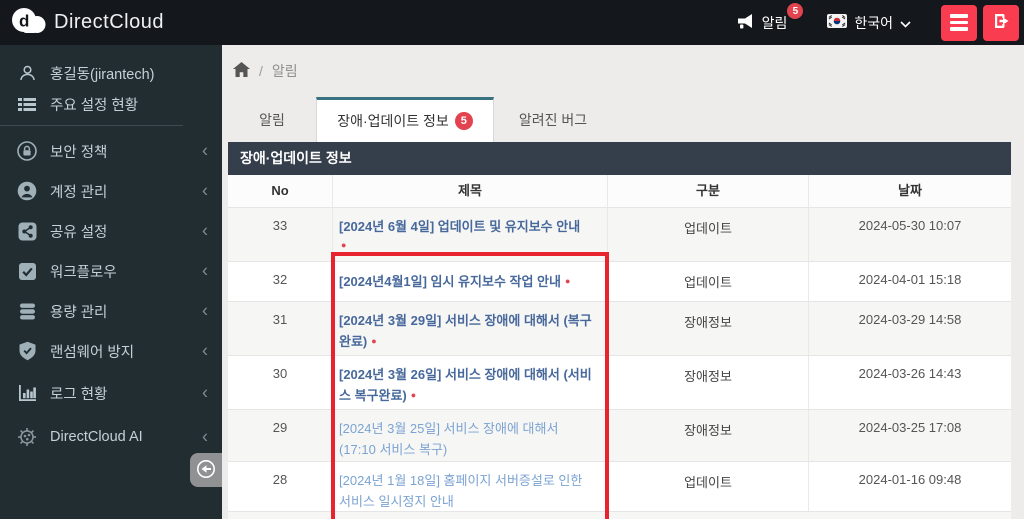  I want to click on brand-logo: d DirectCloud, so click(111, 23).